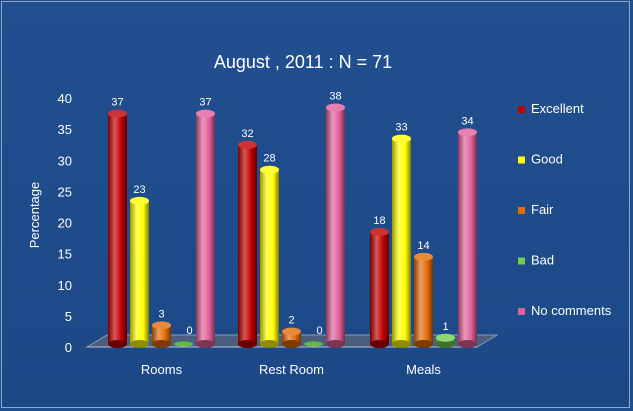 The image size is (633, 411). I want to click on legend-label: Fair, so click(542, 209).